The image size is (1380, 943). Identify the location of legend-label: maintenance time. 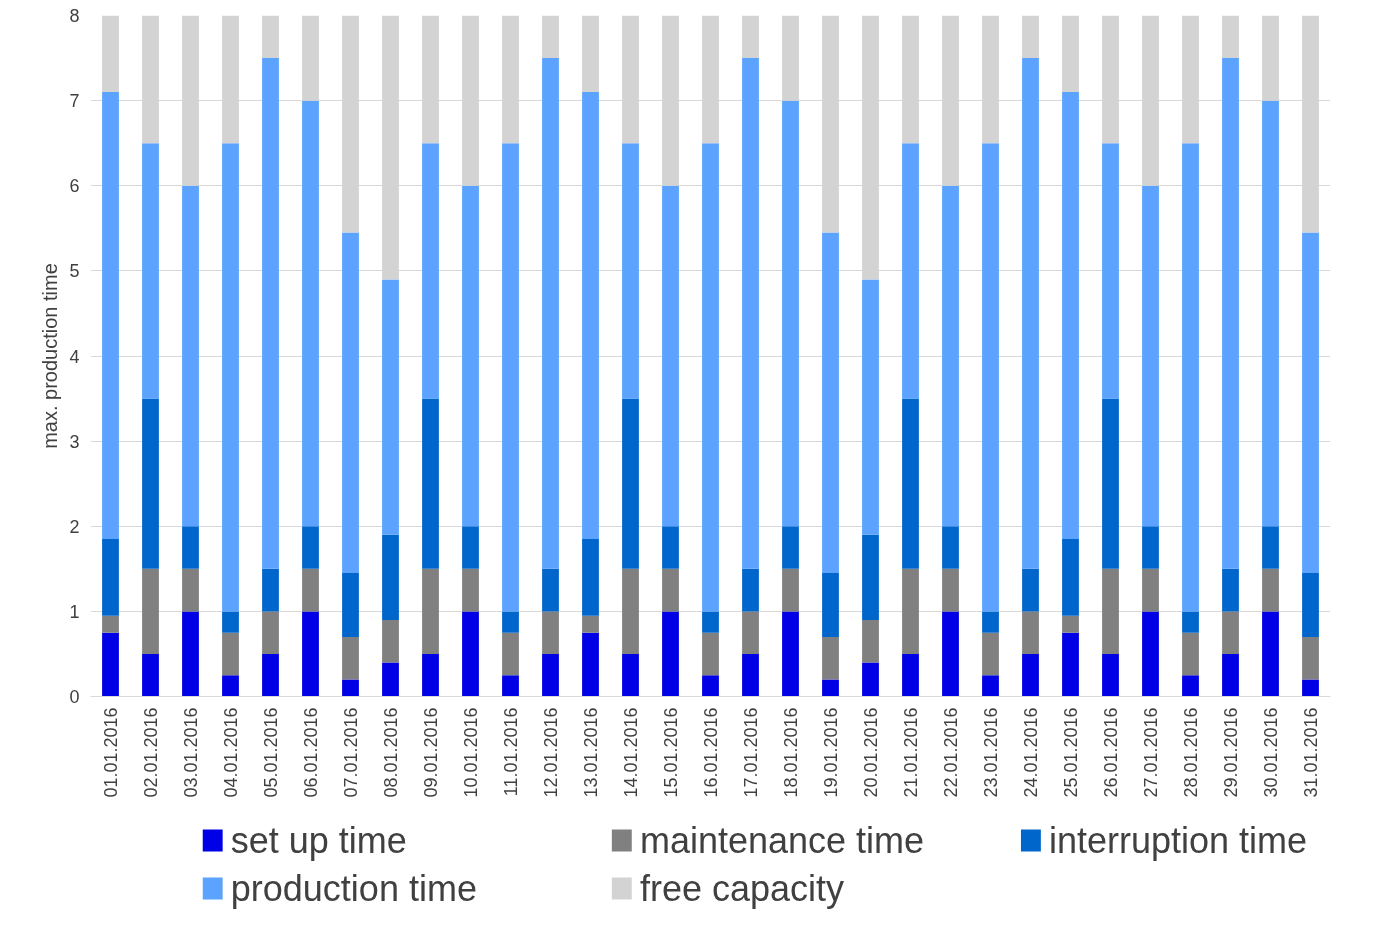
(782, 840).